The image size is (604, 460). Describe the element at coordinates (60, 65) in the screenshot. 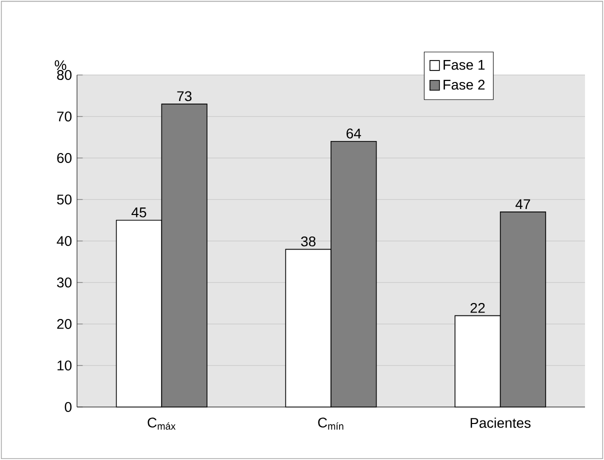

I see `y-axis-title: %` at that location.